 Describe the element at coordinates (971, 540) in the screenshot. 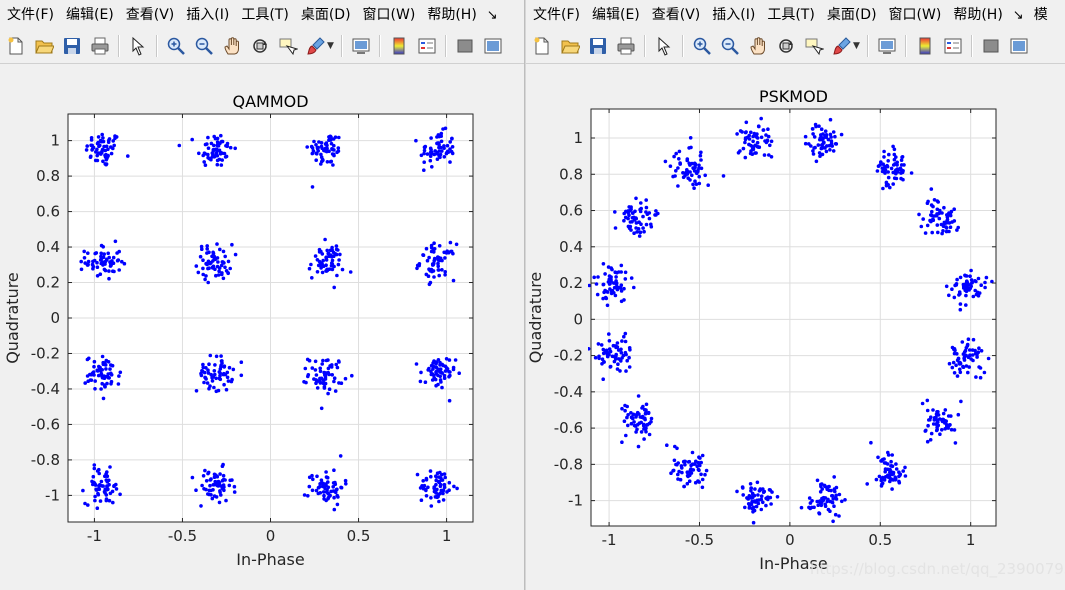

I see `x-tick-label: 1` at that location.